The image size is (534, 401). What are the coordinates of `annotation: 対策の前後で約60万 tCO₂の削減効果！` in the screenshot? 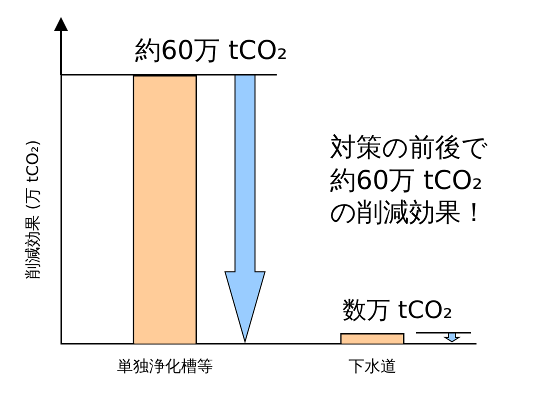 It's located at (409, 181).